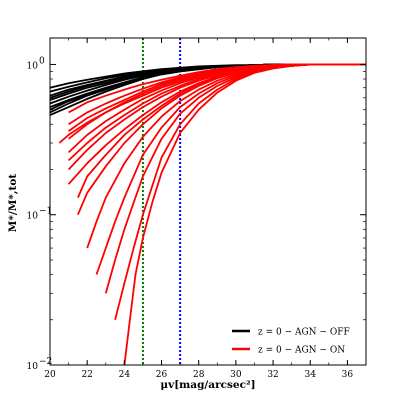 This screenshot has height=407, width=407. What do you see at coordinates (207, 385) in the screenshot?
I see `x-axis-label: μv[mag/arcsec²]` at bounding box center [207, 385].